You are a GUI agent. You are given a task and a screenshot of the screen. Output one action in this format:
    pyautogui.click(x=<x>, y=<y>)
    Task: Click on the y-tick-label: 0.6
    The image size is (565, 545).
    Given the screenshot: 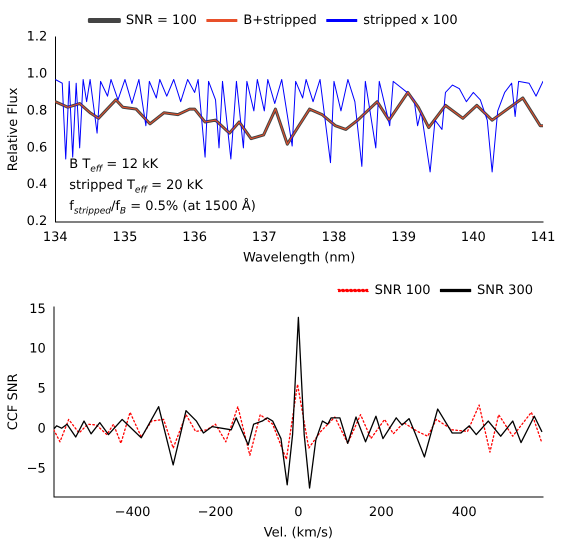 What is the action you would take?
    pyautogui.click(x=37, y=148)
    